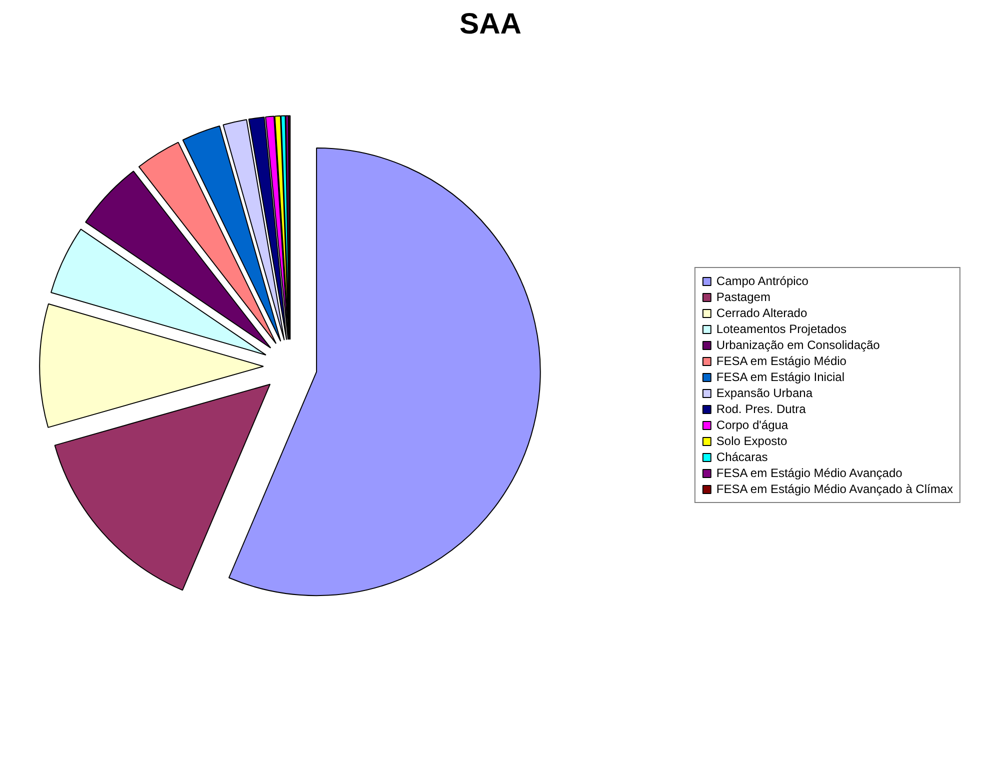 The width and height of the screenshot is (992, 767). Describe the element at coordinates (743, 297) in the screenshot. I see `legend-label: Pastagem` at that location.